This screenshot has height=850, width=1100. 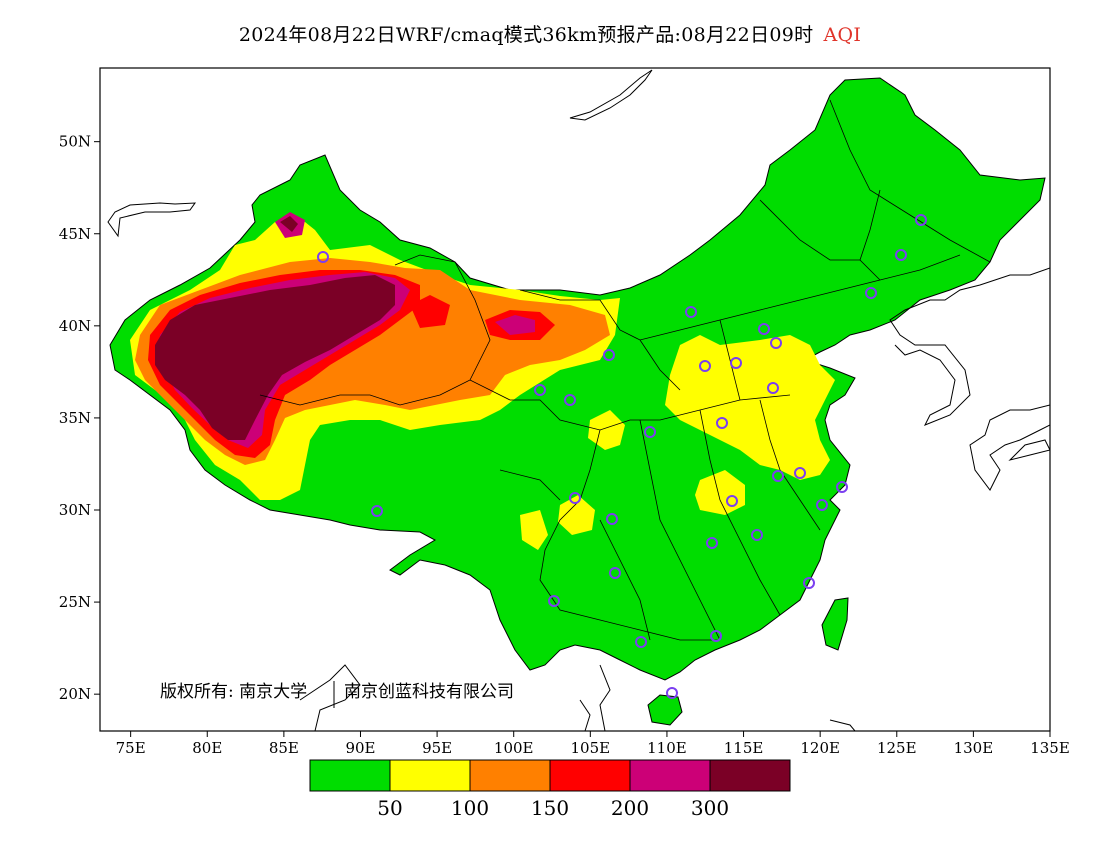 I want to click on aqi-zone-red-east, so click(x=430, y=311).